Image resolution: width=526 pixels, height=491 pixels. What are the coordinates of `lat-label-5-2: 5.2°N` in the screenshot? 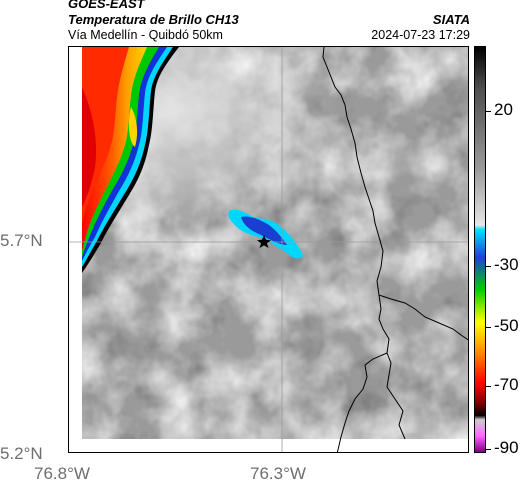 It's located at (21, 453).